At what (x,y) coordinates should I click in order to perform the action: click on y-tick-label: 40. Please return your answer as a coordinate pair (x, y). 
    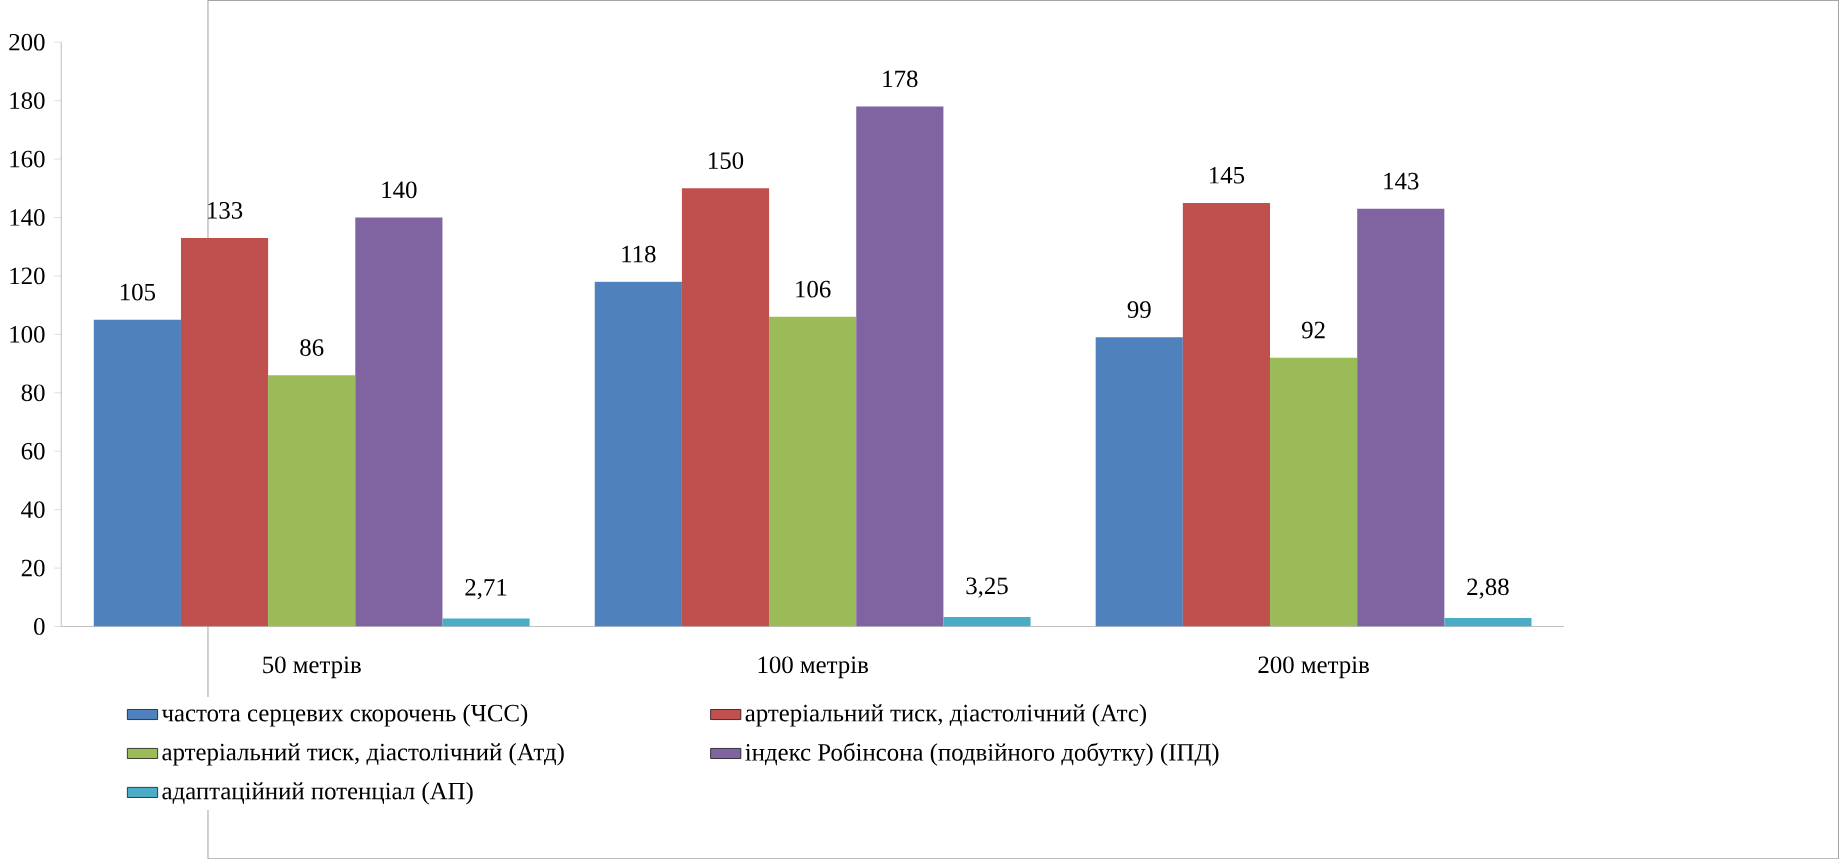
    Looking at the image, I should click on (33, 509).